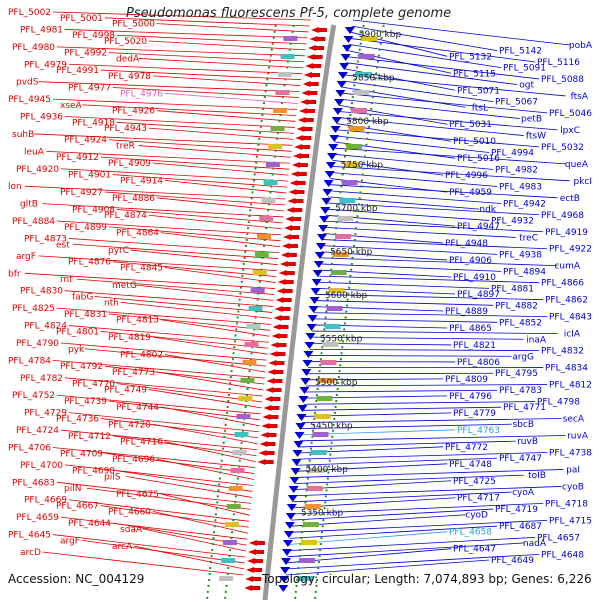  What do you see at coordinates (341, 340) in the screenshot?
I see `kbp-marker-label: 5550 kbp` at bounding box center [341, 340].